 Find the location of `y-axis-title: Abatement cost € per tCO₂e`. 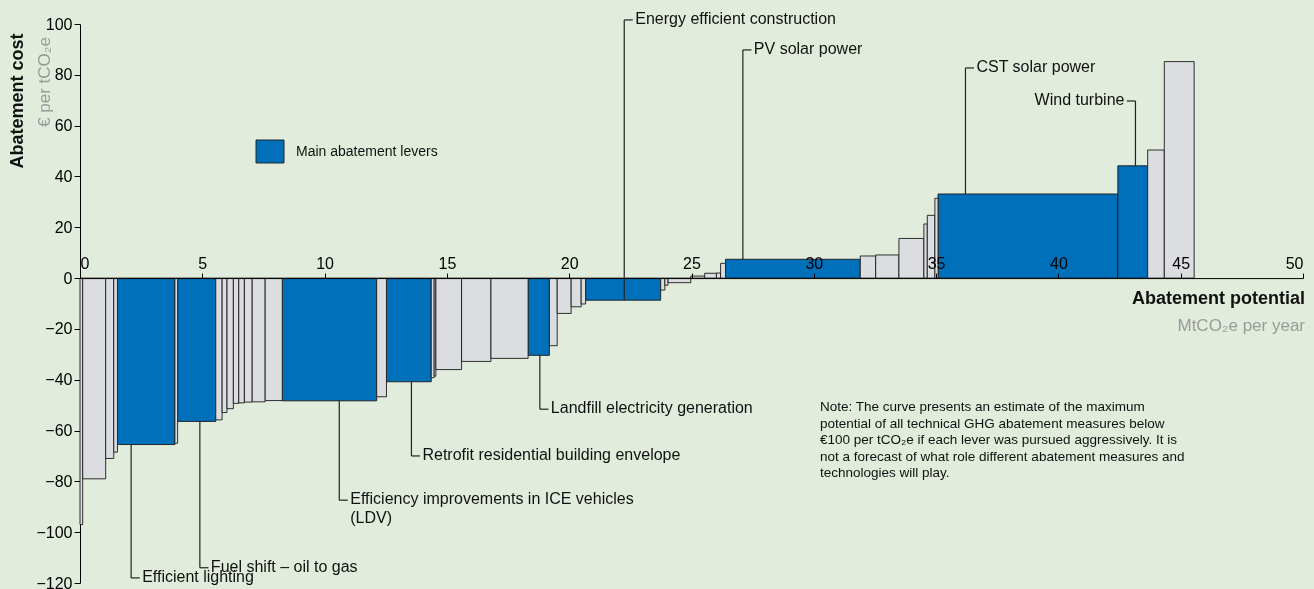

y-axis-title: Abatement cost € per tCO₂e is located at coordinates (30, 101).